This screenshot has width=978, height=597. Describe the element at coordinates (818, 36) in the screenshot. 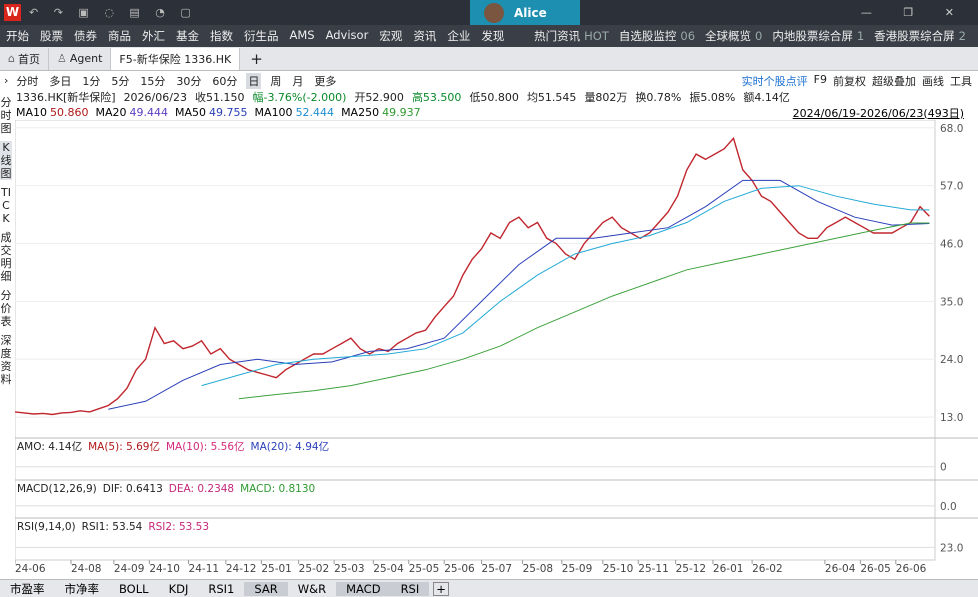

I see `menu-right-item: 内地股票综合屏 1` at that location.